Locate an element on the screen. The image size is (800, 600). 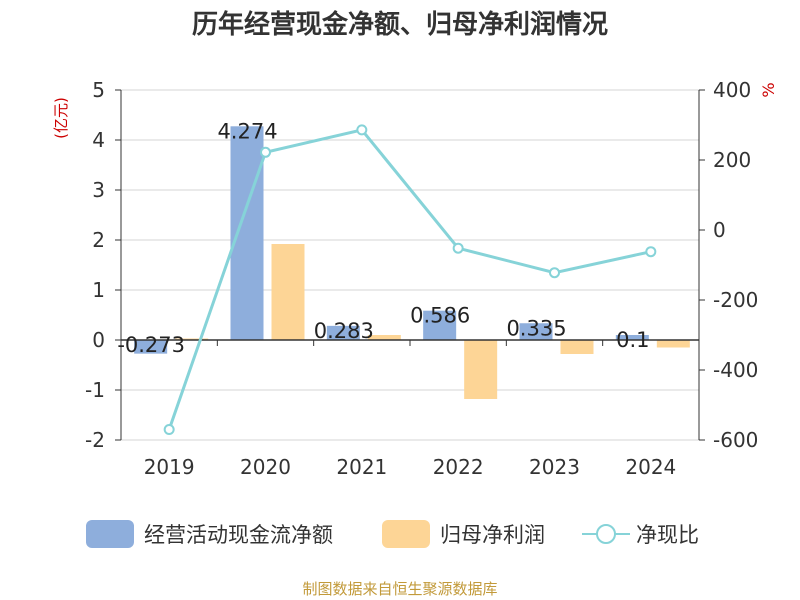
data-label-cash-2021: 0.283 is located at coordinates (344, 331).